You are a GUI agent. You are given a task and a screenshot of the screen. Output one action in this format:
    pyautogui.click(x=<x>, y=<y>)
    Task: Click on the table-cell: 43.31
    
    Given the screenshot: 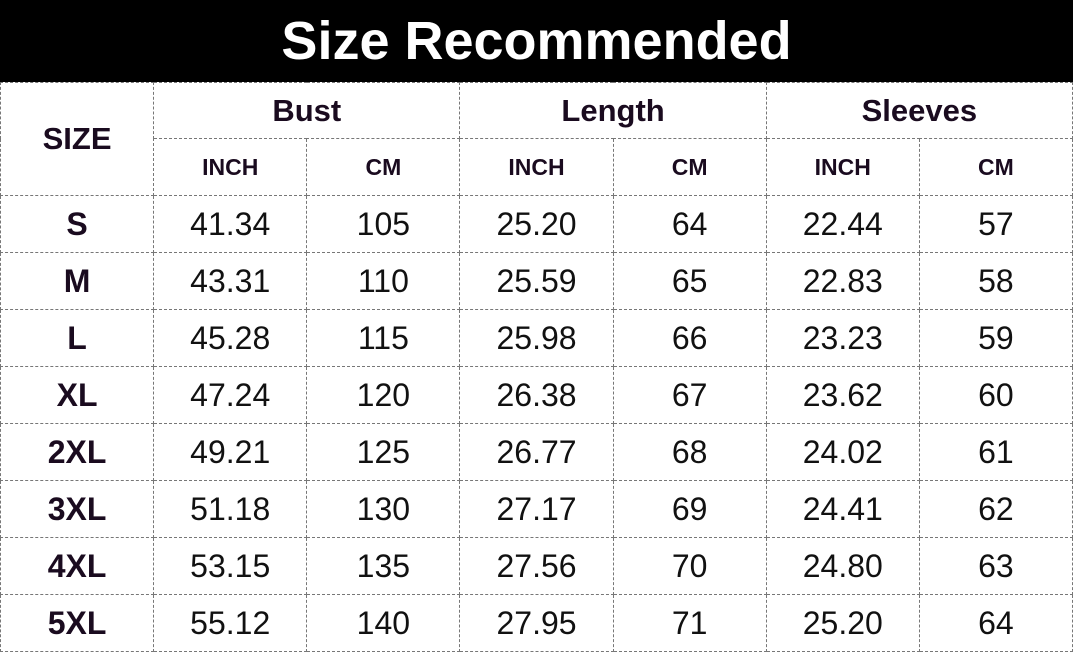 What is the action you would take?
    pyautogui.click(x=230, y=281)
    